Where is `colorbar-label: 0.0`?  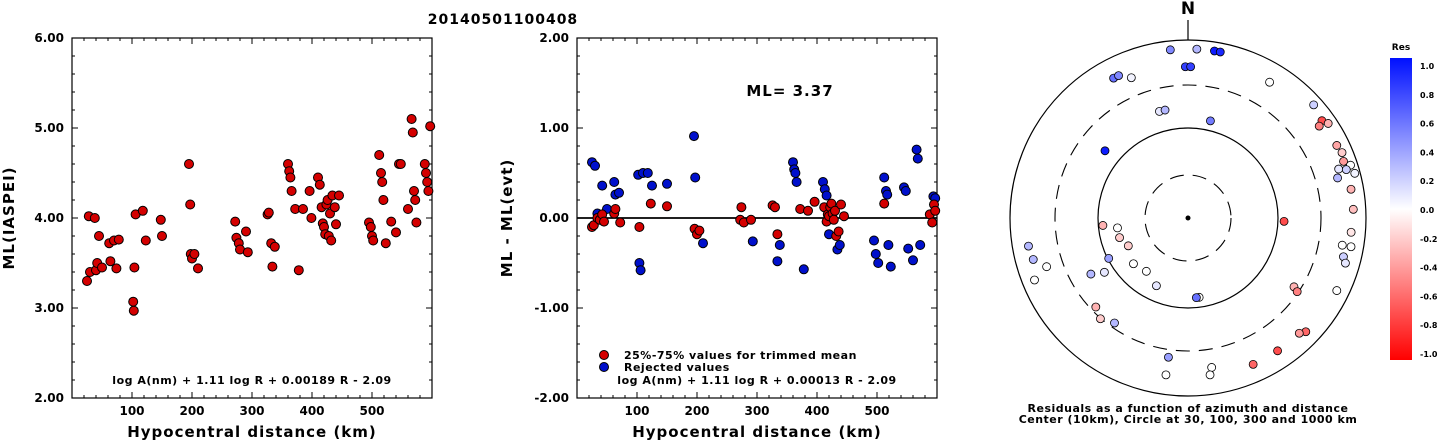
colorbar-label: 0.0 is located at coordinates (1427, 210).